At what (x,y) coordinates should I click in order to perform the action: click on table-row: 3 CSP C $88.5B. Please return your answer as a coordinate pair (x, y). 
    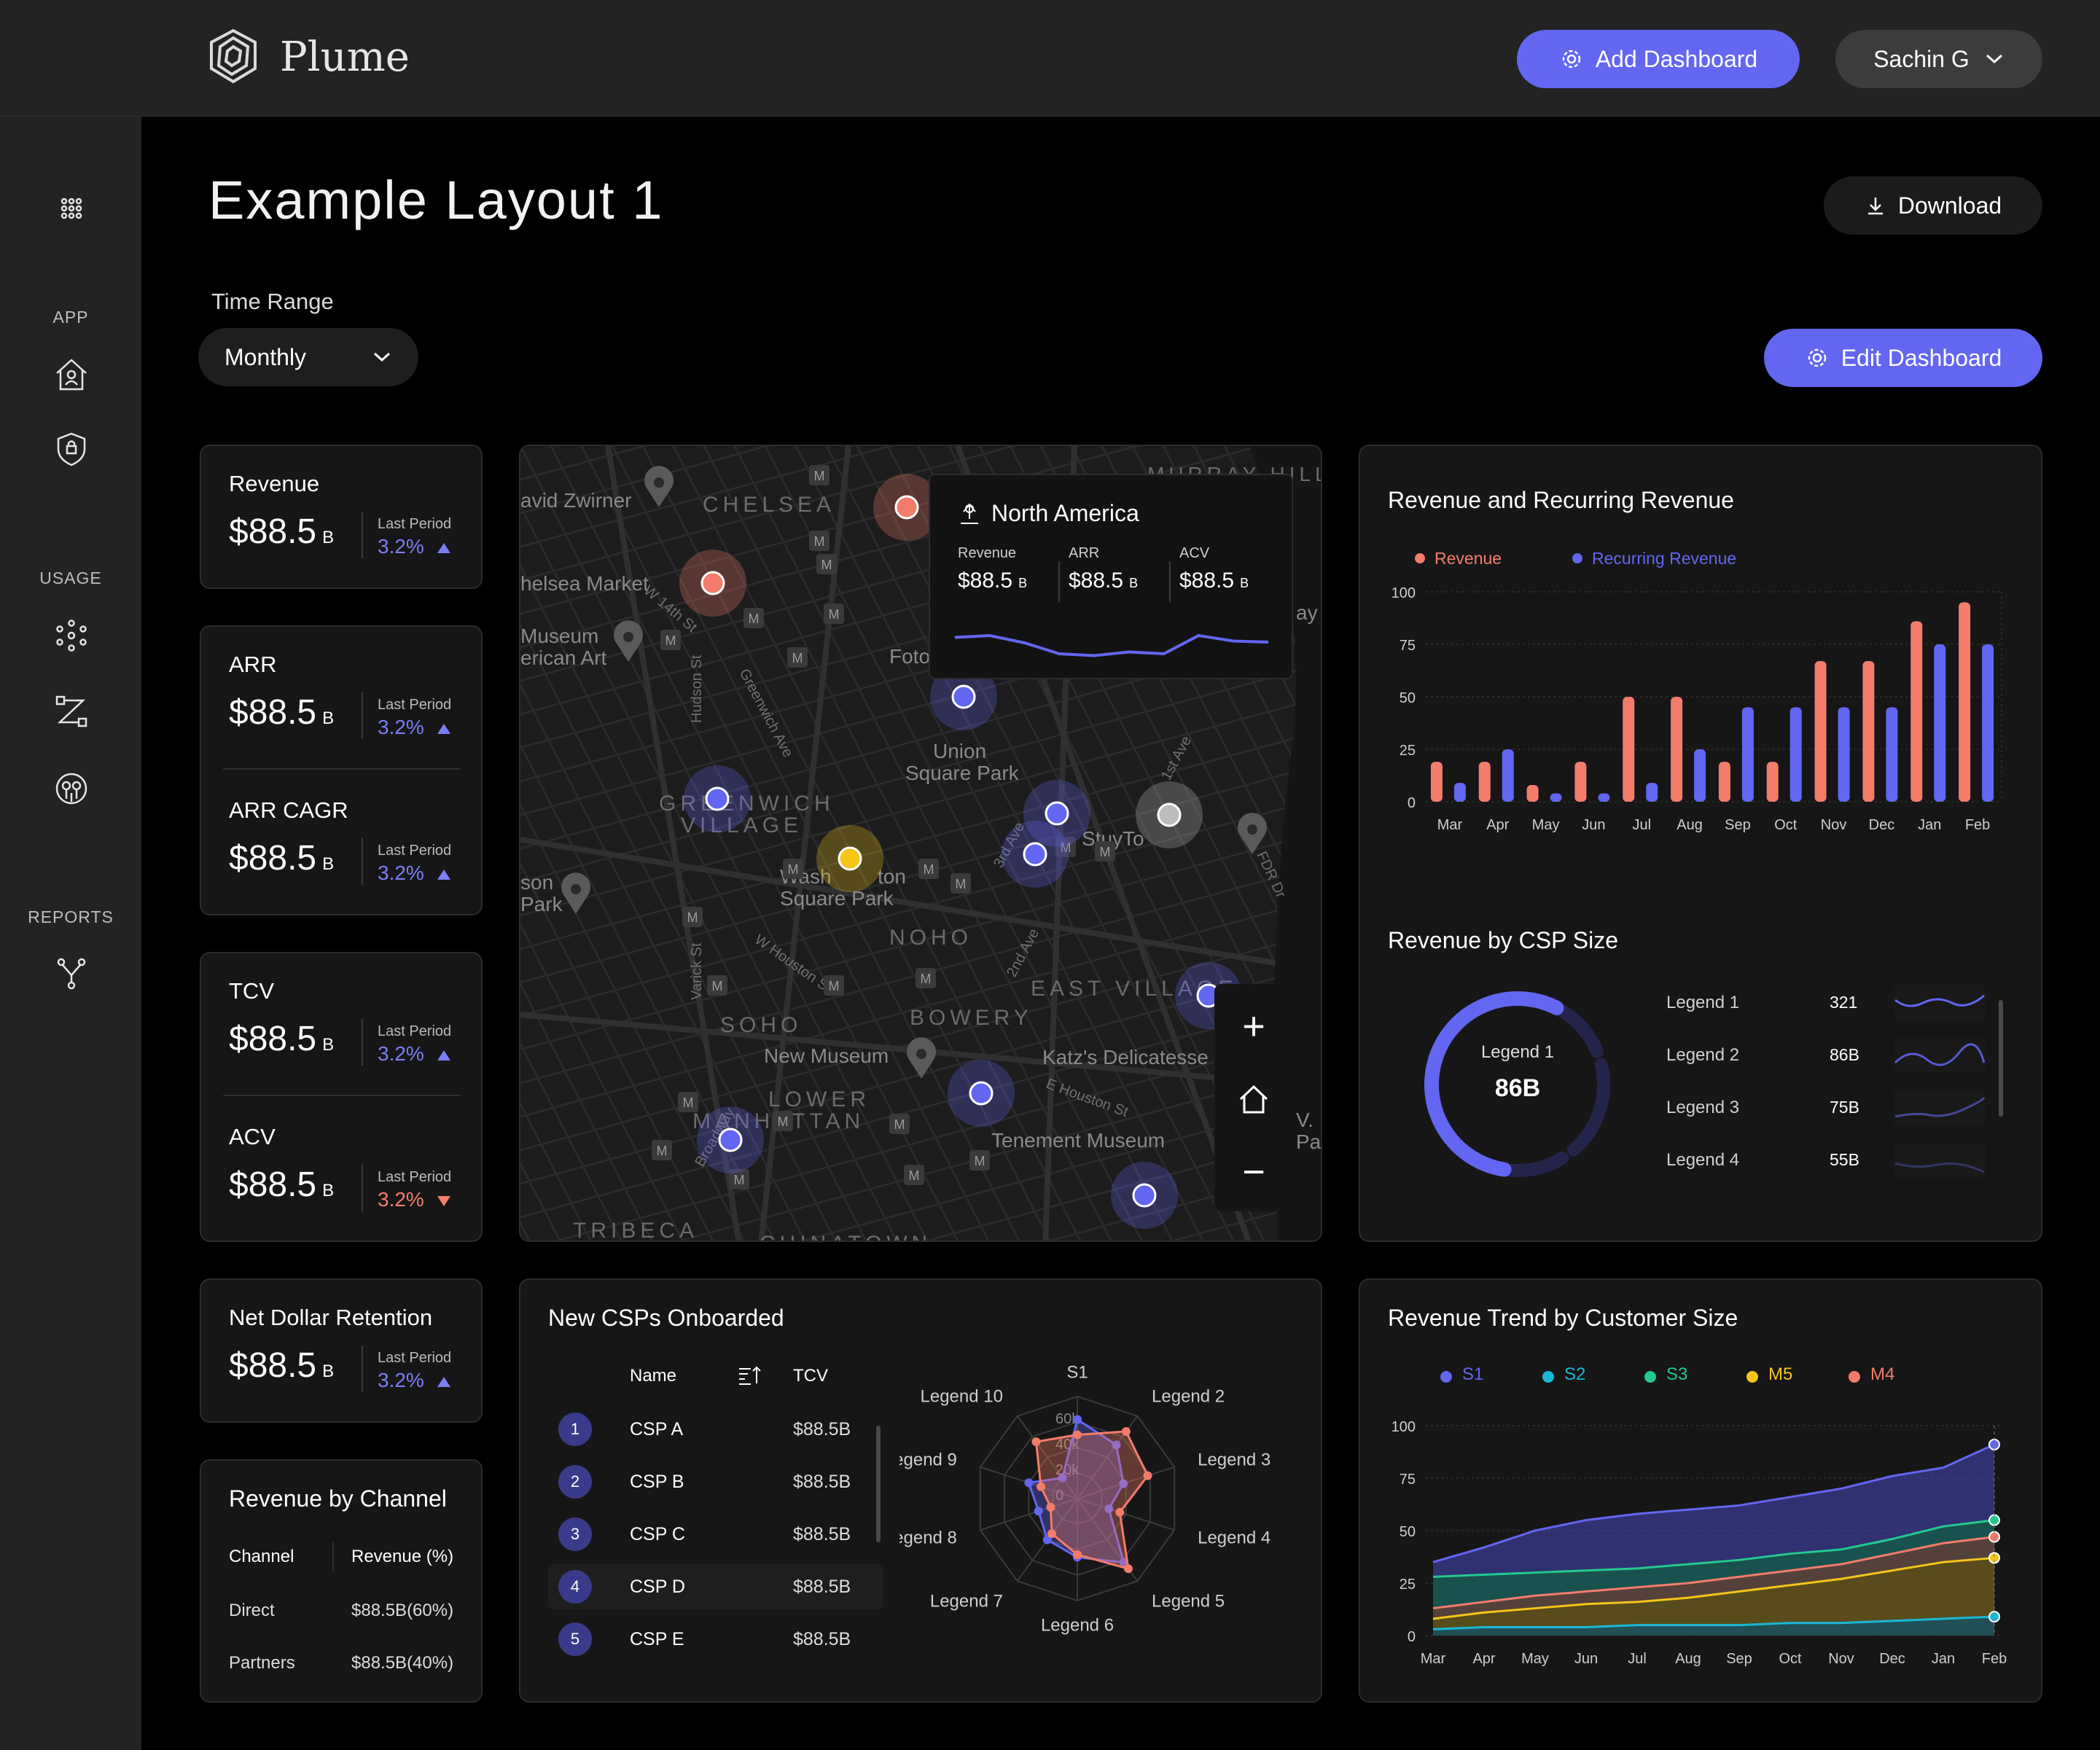
    Looking at the image, I should click on (715, 1534).